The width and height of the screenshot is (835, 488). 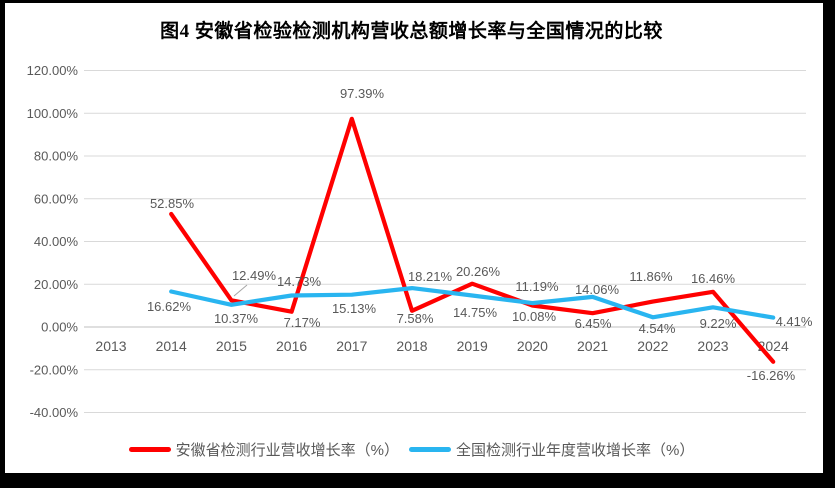 What do you see at coordinates (592, 346) in the screenshot?
I see `x-tick-label: 2021` at bounding box center [592, 346].